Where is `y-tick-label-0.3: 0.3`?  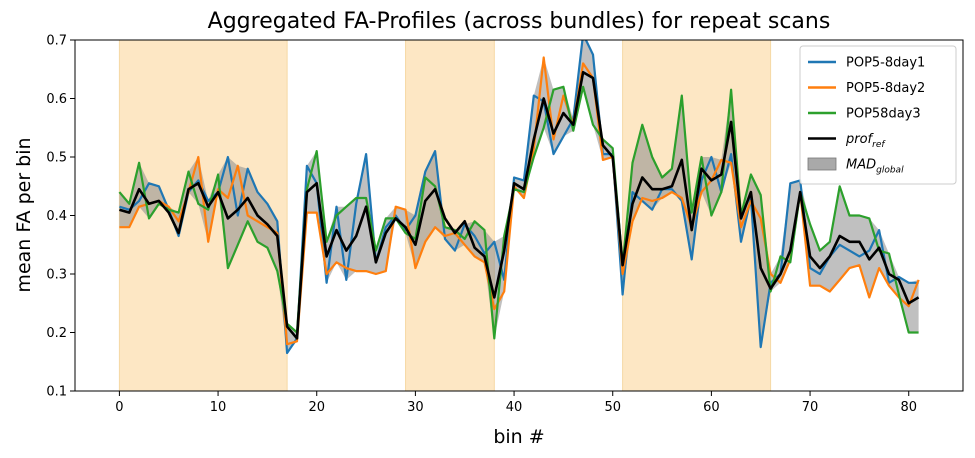
y-tick-label-0.3: 0.3 is located at coordinates (56, 275).